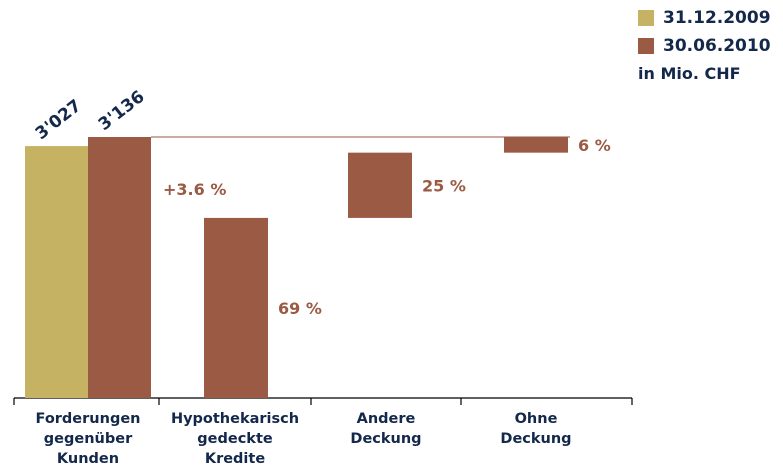 Image resolution: width=783 pixels, height=476 pixels. Describe the element at coordinates (194, 189) in the screenshot. I see `change-label: +3.6 %` at that location.